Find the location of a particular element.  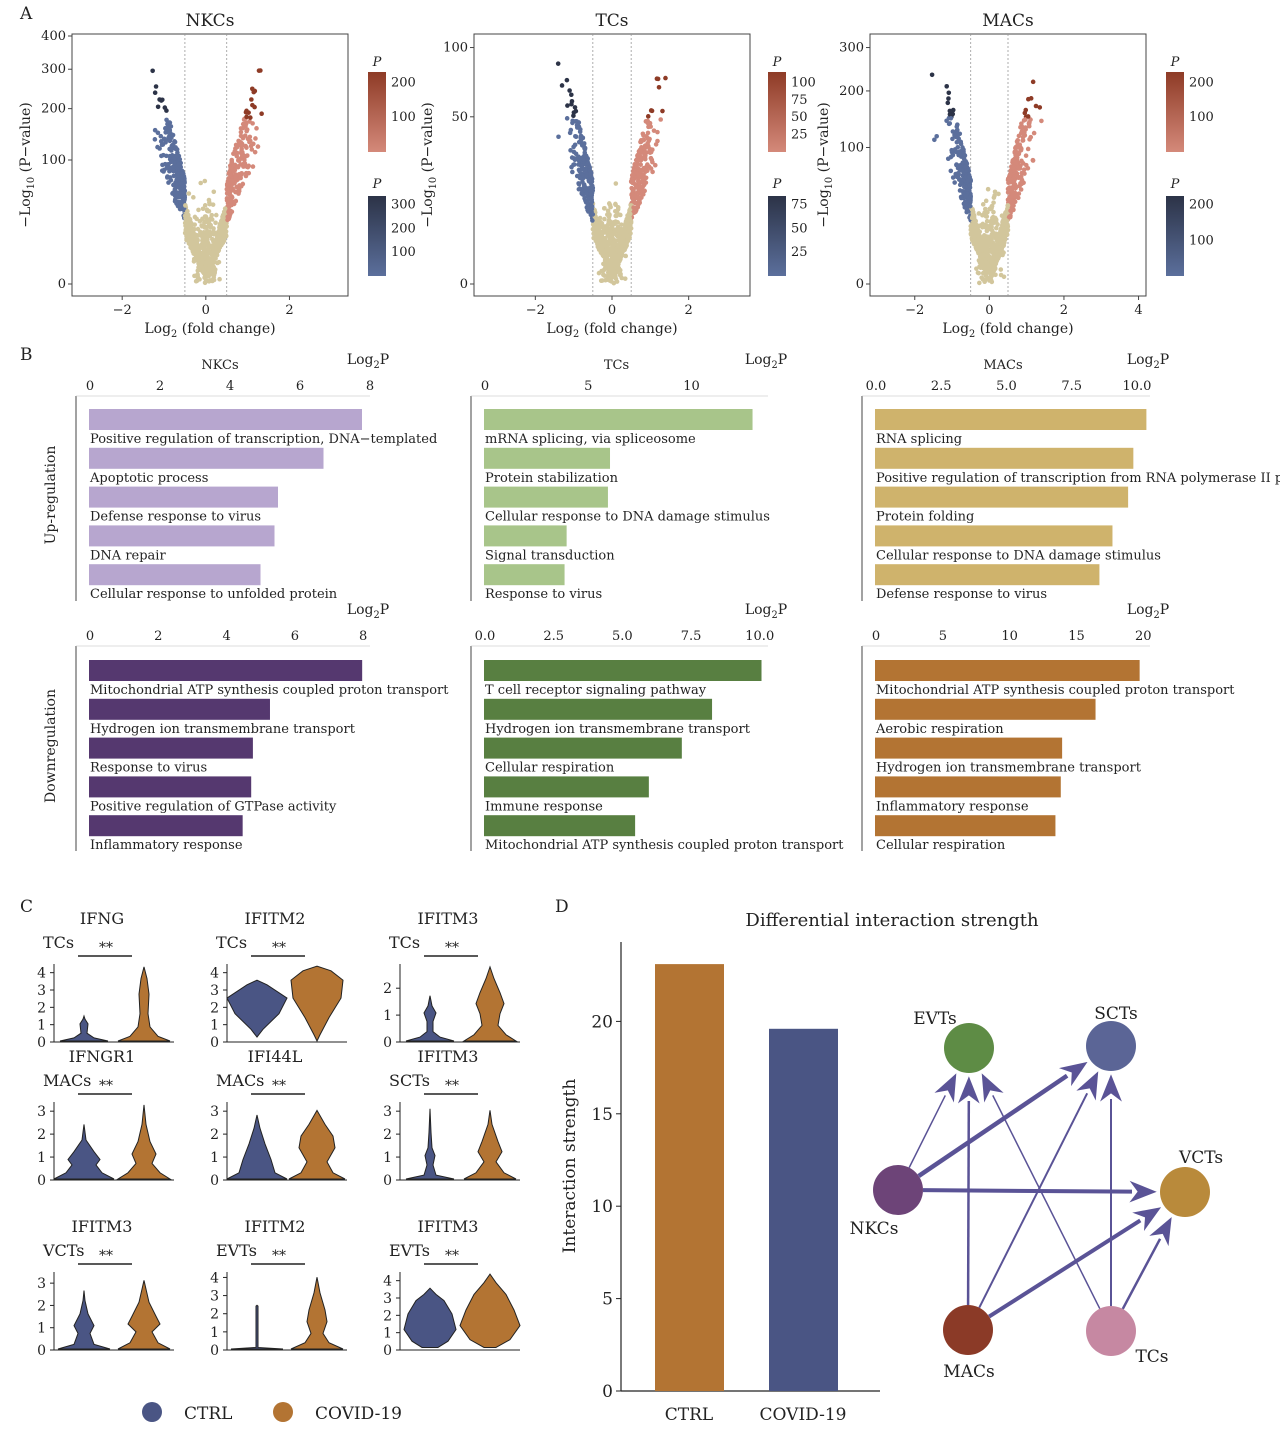

legend-dot-ctrl is located at coordinates (152, 1412).